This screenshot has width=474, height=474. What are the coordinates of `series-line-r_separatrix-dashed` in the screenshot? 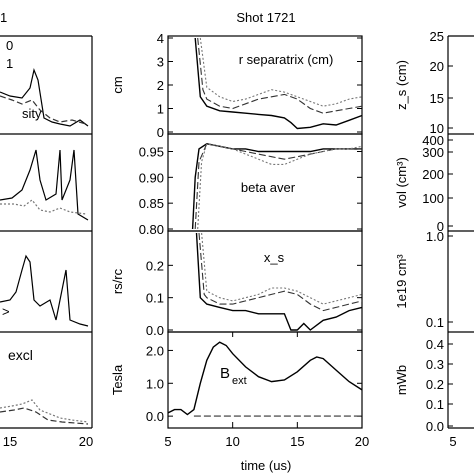 It's located at (280, 75).